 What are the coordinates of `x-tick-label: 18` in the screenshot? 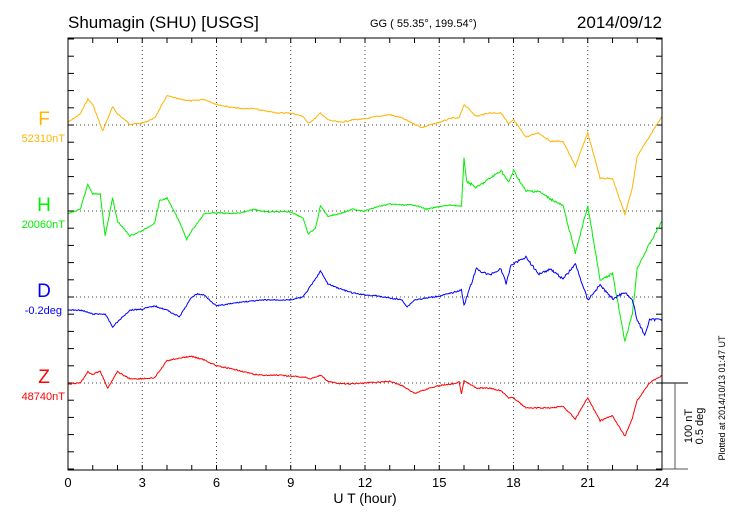 It's located at (513, 482).